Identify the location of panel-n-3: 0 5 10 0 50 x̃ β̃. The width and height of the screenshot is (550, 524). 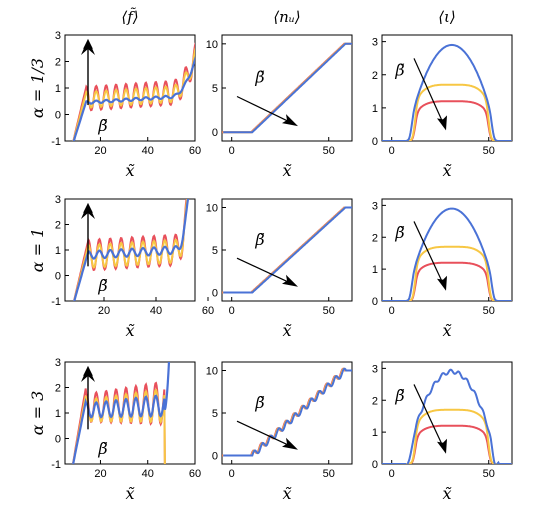
(279, 432).